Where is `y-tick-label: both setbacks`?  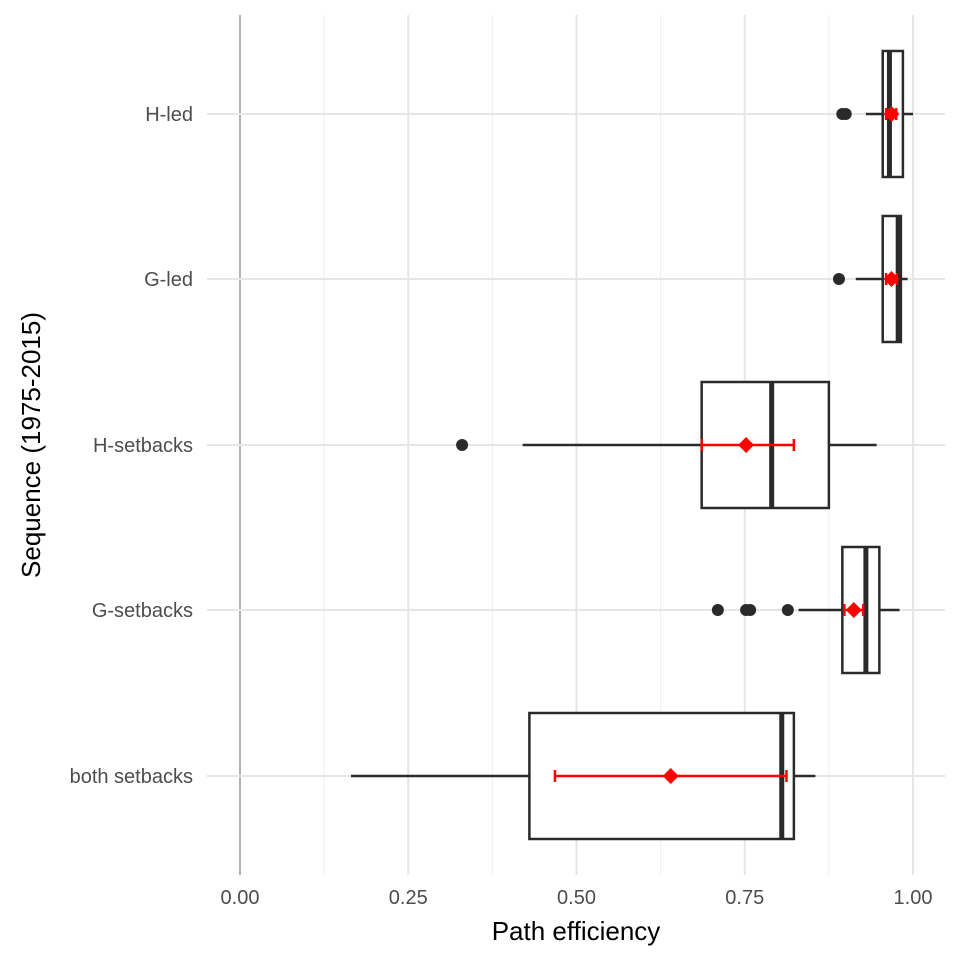
y-tick-label: both setbacks is located at coordinates (131, 777).